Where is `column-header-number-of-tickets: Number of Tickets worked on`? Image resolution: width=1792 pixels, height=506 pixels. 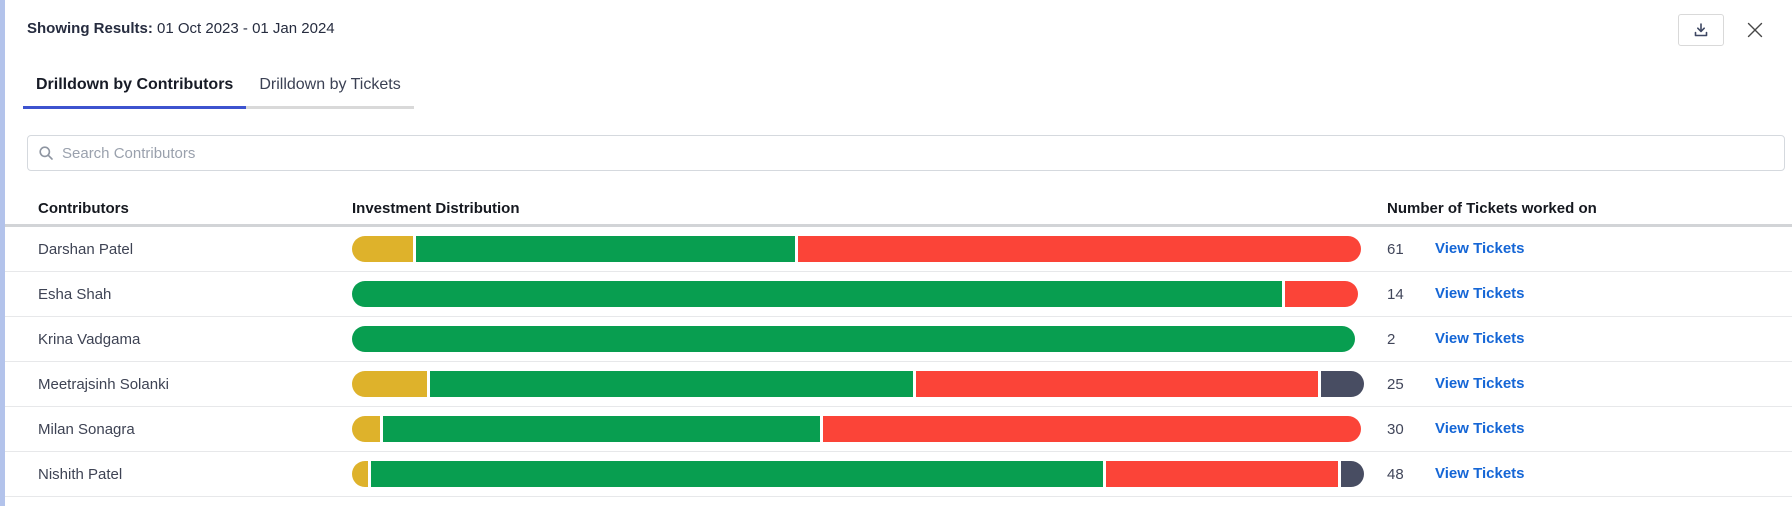 column-header-number-of-tickets: Number of Tickets worked on is located at coordinates (1492, 208).